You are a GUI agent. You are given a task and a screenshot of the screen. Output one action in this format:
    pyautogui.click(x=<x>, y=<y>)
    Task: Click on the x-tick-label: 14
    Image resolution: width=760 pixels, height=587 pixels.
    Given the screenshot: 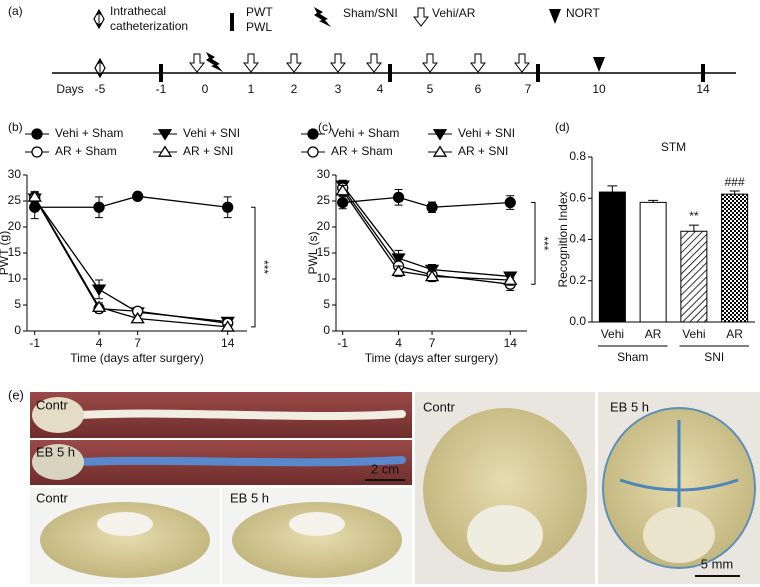 What is the action you would take?
    pyautogui.click(x=511, y=343)
    